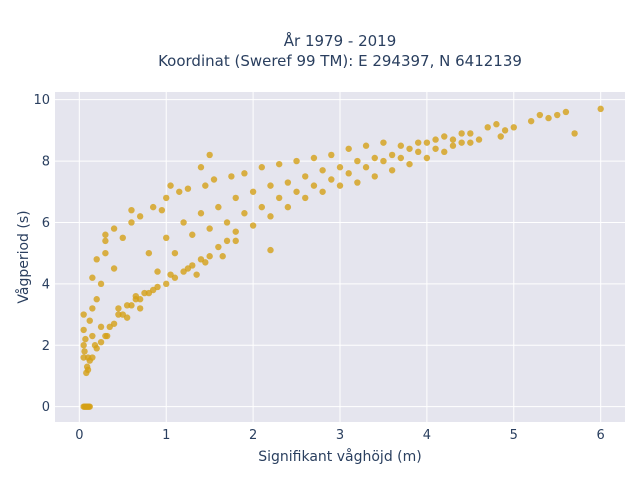 The height and width of the screenshot is (480, 640). Describe the element at coordinates (427, 435) in the screenshot. I see `x-tick-label: 4` at that location.